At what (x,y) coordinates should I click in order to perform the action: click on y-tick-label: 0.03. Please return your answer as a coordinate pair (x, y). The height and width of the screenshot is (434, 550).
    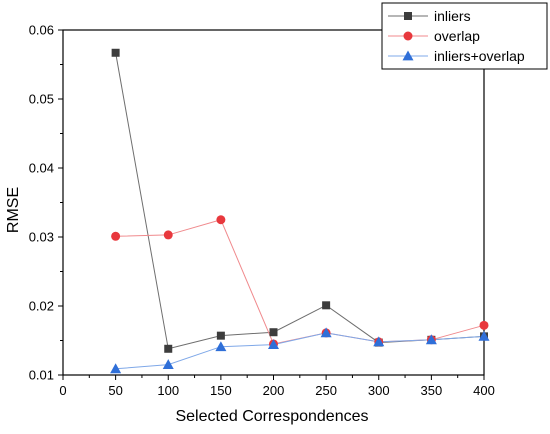
    Looking at the image, I should click on (41, 237).